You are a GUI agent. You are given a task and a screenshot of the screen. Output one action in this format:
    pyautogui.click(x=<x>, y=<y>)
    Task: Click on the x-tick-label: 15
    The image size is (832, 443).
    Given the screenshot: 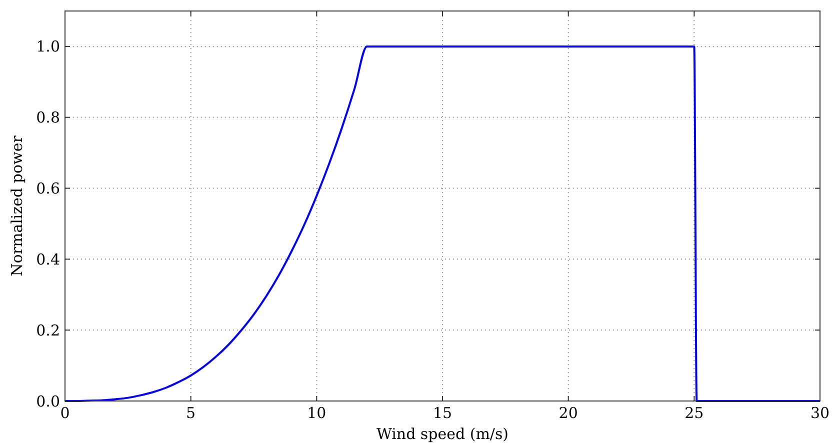 What is the action you would take?
    pyautogui.click(x=442, y=413)
    